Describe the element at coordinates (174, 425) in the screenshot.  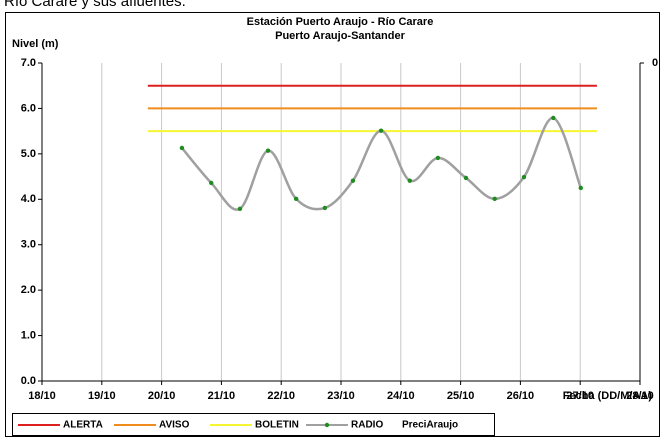
I see `legend-label: AVISO` at that location.